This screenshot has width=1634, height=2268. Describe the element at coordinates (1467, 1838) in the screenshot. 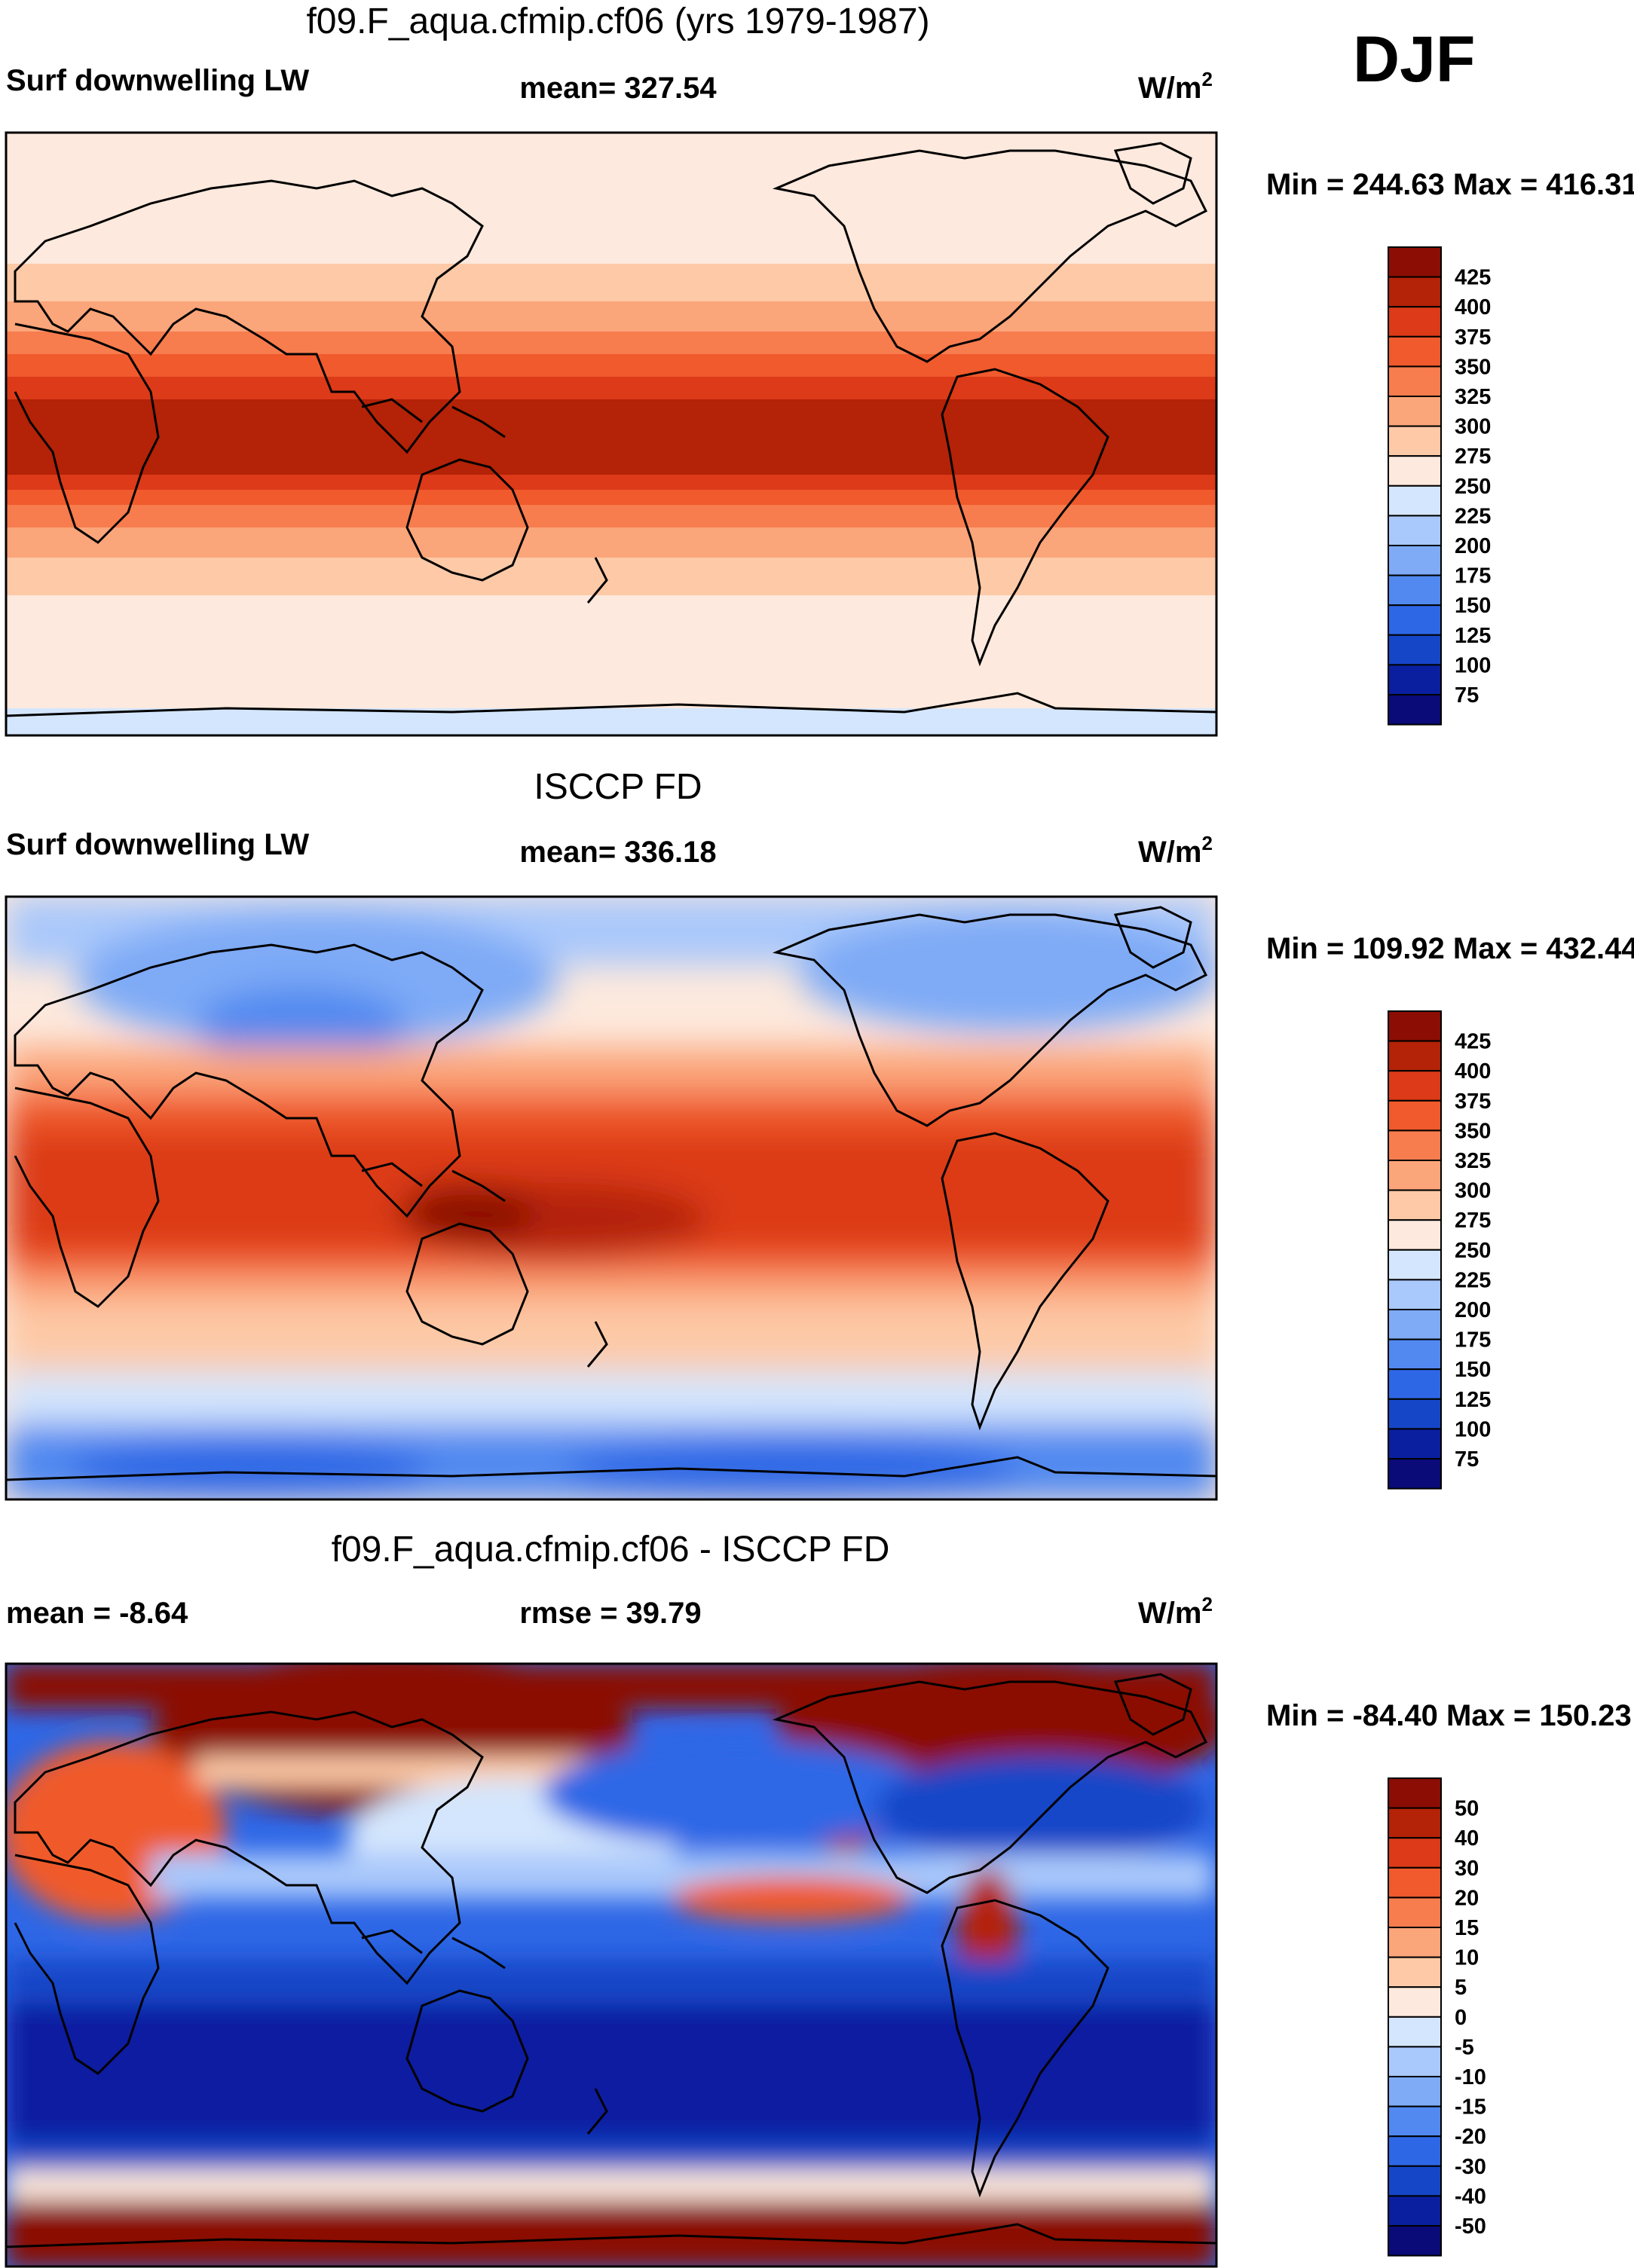

I see `colorbar-tick-label: 40` at that location.